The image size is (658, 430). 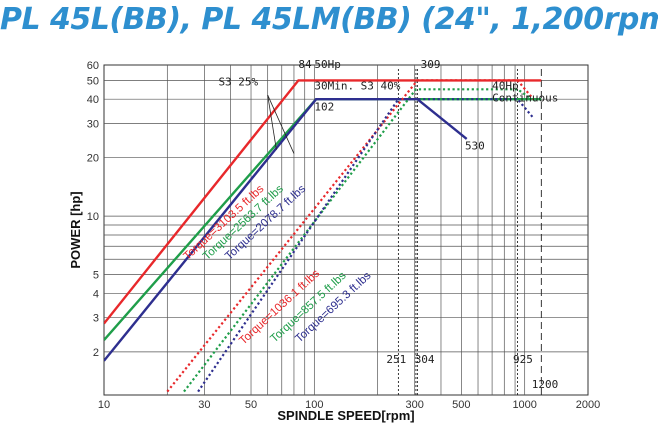 I want to click on y-axis-label: POWER [hp], so click(x=75, y=229).